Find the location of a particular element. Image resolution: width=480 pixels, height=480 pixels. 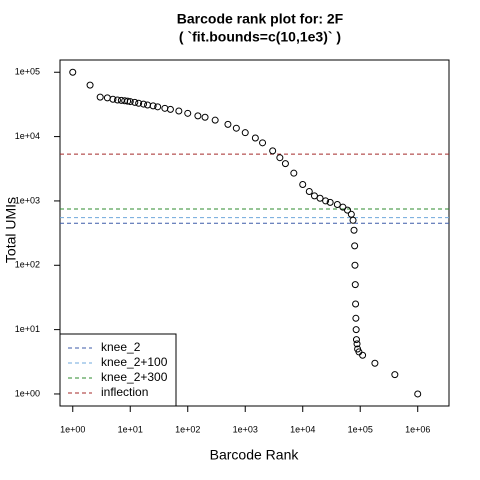

y-tick-label: 1e+04 is located at coordinates (27, 136).